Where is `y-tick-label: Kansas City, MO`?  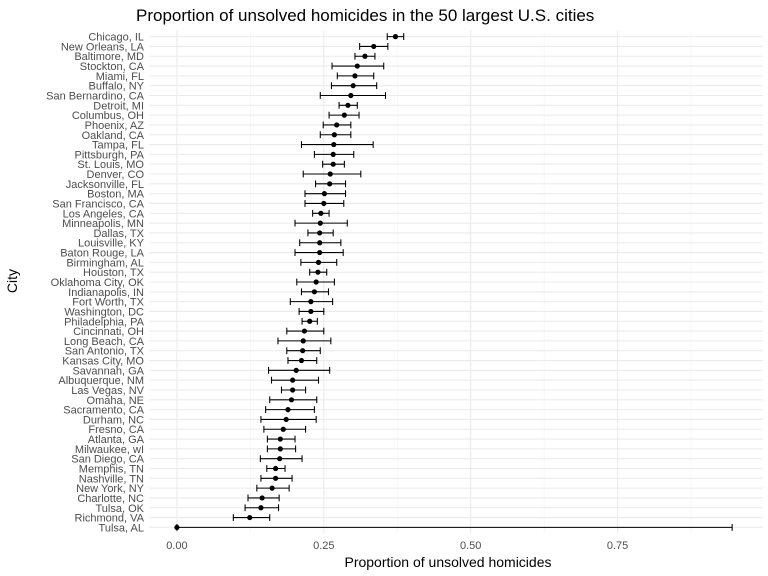 y-tick-label: Kansas City, MO is located at coordinates (103, 362).